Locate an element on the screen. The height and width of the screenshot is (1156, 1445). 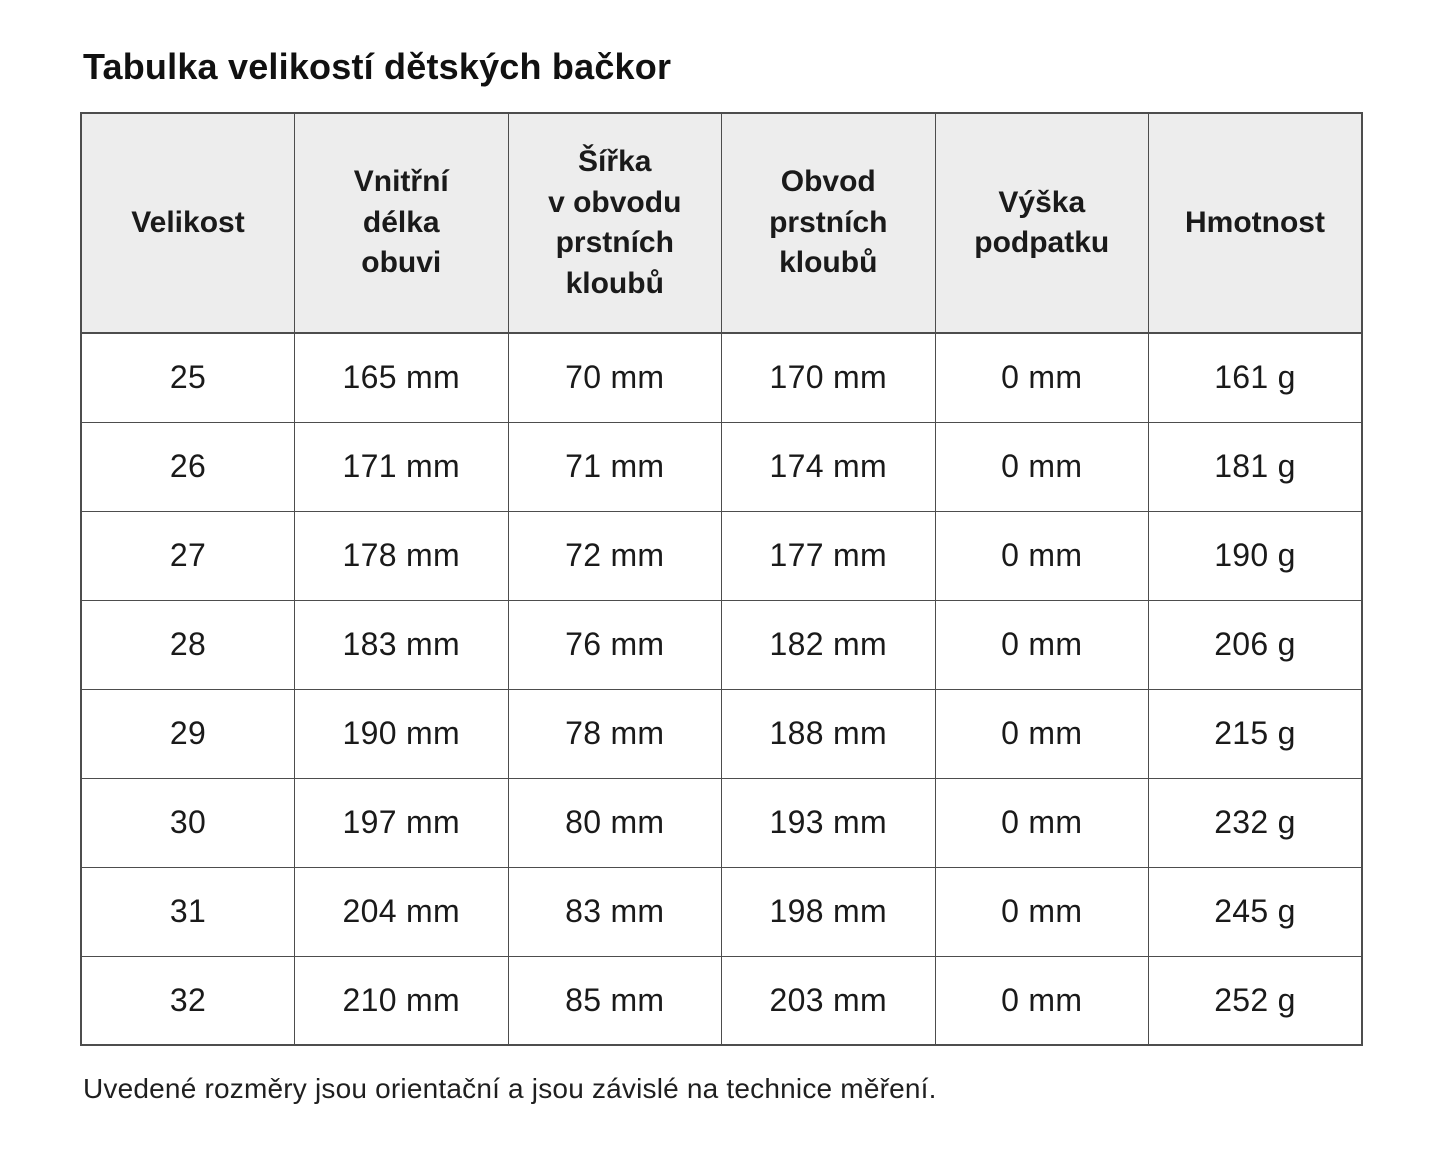
cell-joint-circumference: 198 mm is located at coordinates (828, 911).